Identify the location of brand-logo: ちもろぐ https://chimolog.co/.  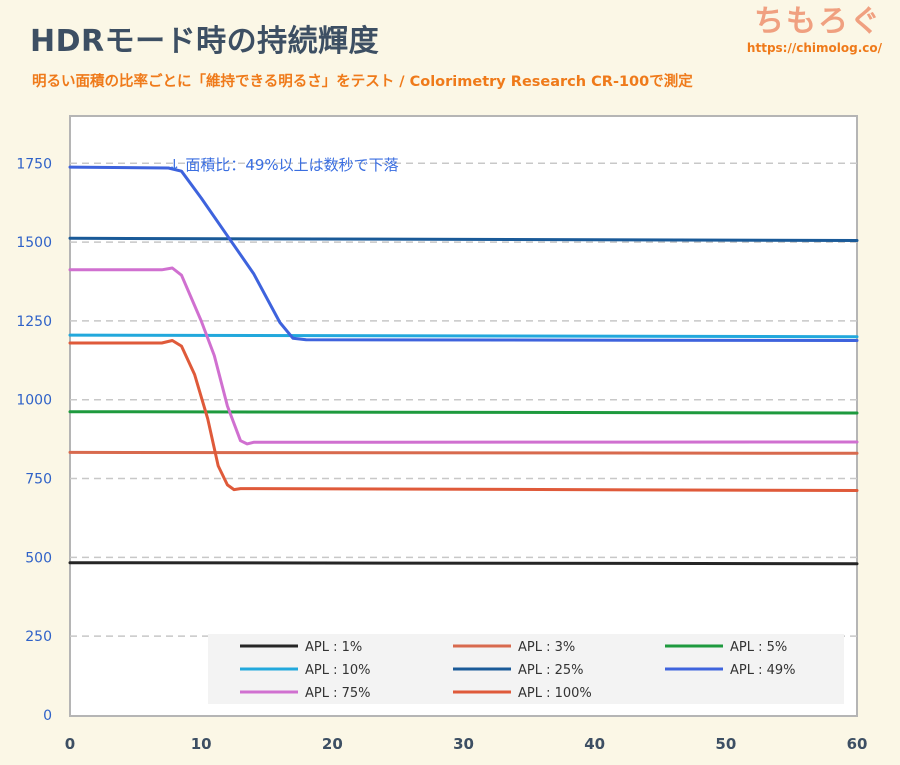
(814, 30).